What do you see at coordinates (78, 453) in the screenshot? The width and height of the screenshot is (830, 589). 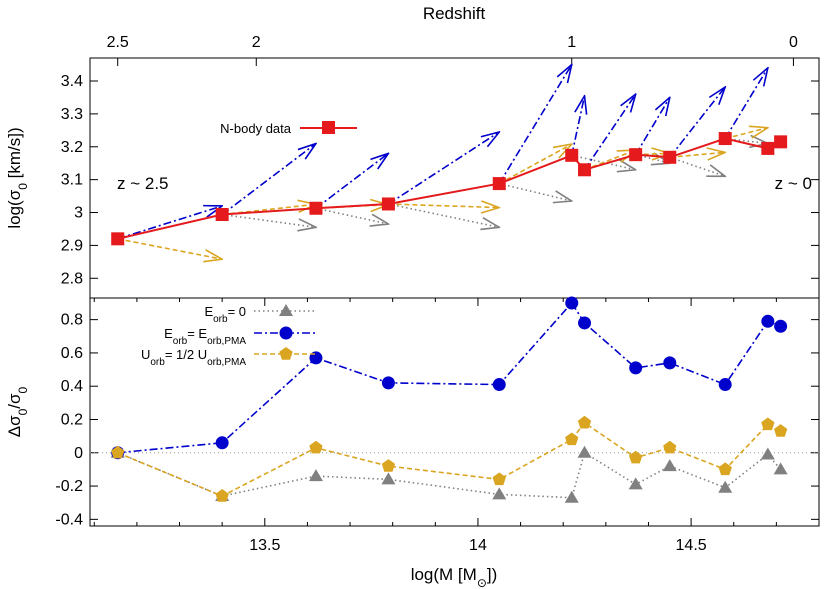 I see `bottom-ytick-label: 0` at bounding box center [78, 453].